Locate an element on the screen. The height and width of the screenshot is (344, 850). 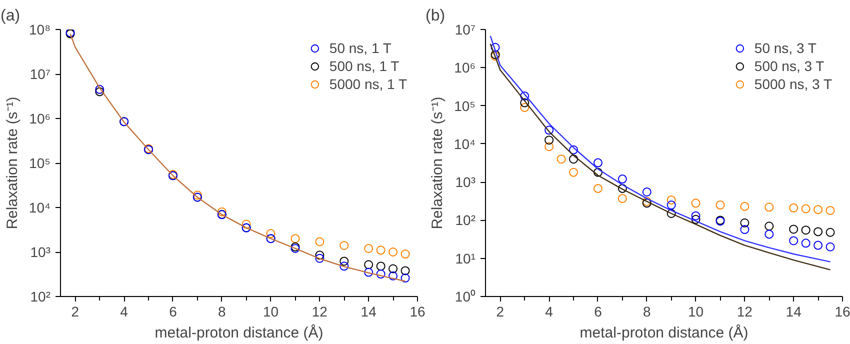
chart-title: (b) is located at coordinates (436, 16).